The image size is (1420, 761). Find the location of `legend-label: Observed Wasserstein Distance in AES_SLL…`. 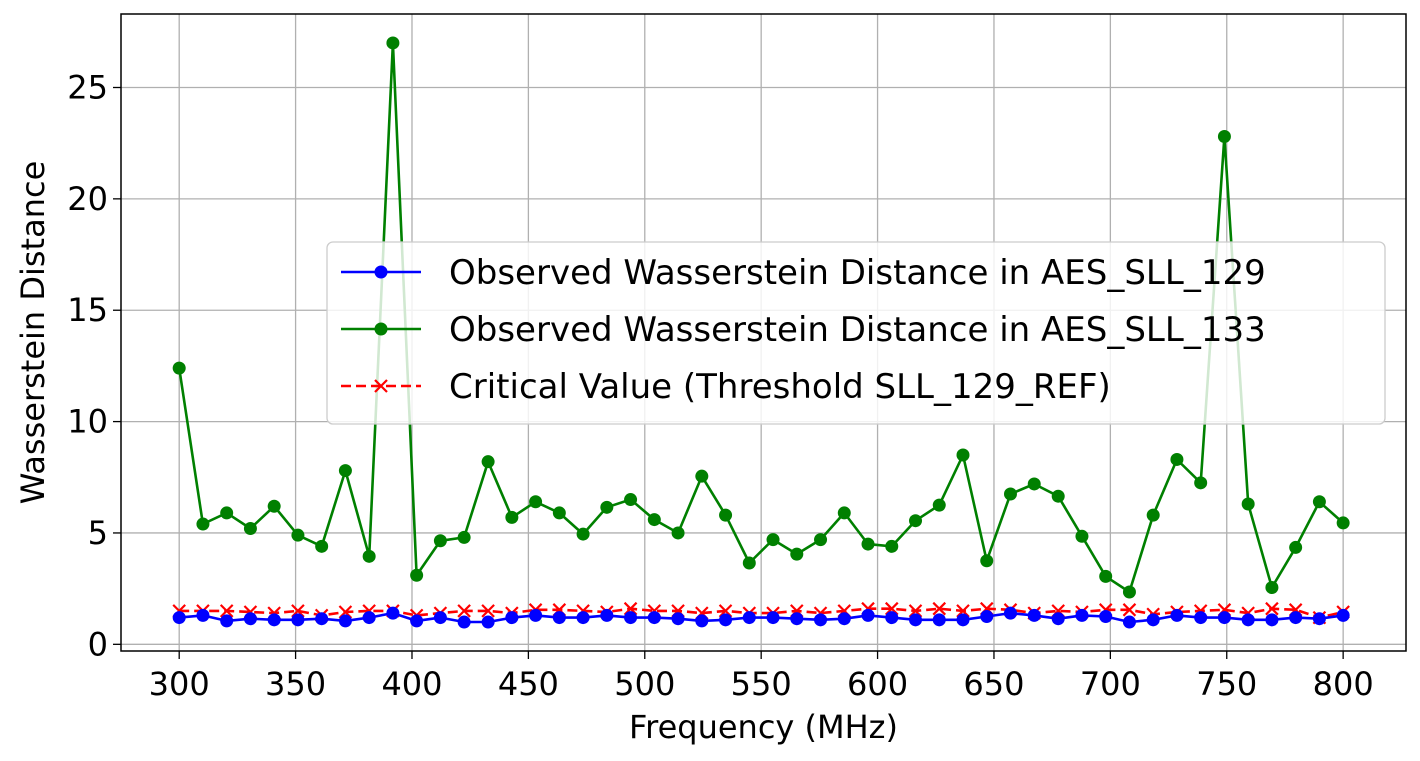

legend-label: Observed Wasserstein Distance in AES_SLL… is located at coordinates (857, 273).